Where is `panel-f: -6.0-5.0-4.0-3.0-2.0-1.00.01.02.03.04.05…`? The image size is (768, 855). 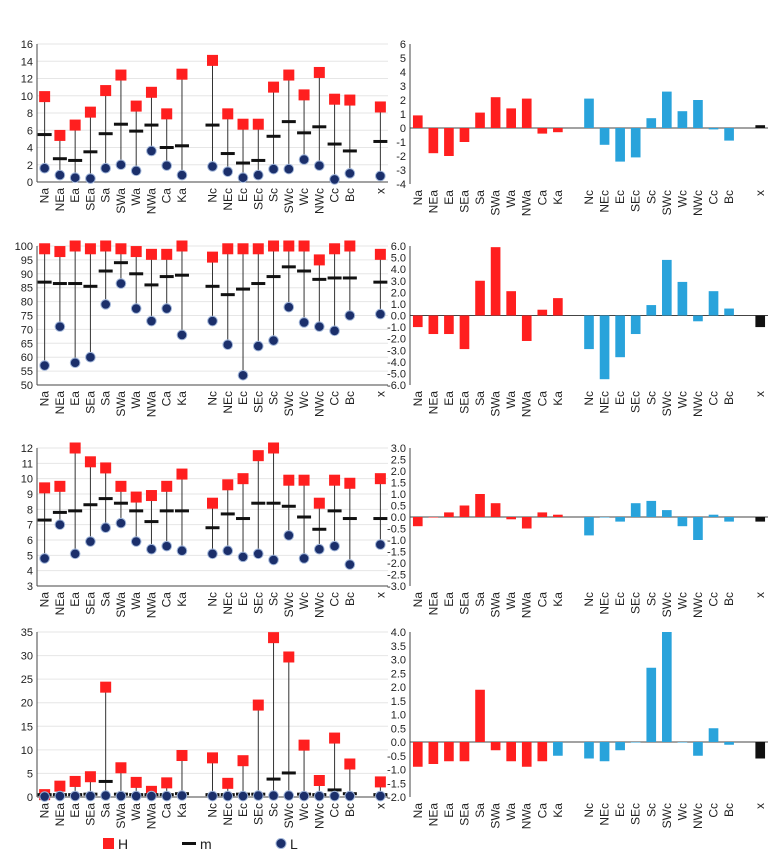
panel-f: -6.0-5.0-4.0-3.0-2.0-1.00.01.02.03.04.05… is located at coordinates (577, 329).